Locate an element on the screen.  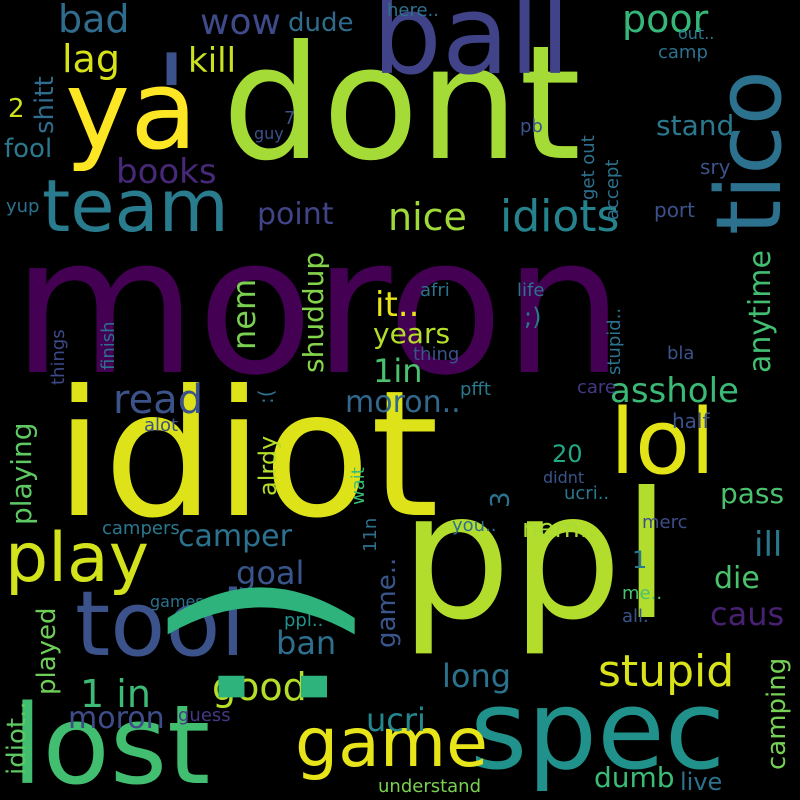
word-understand: understand is located at coordinates (430, 786).